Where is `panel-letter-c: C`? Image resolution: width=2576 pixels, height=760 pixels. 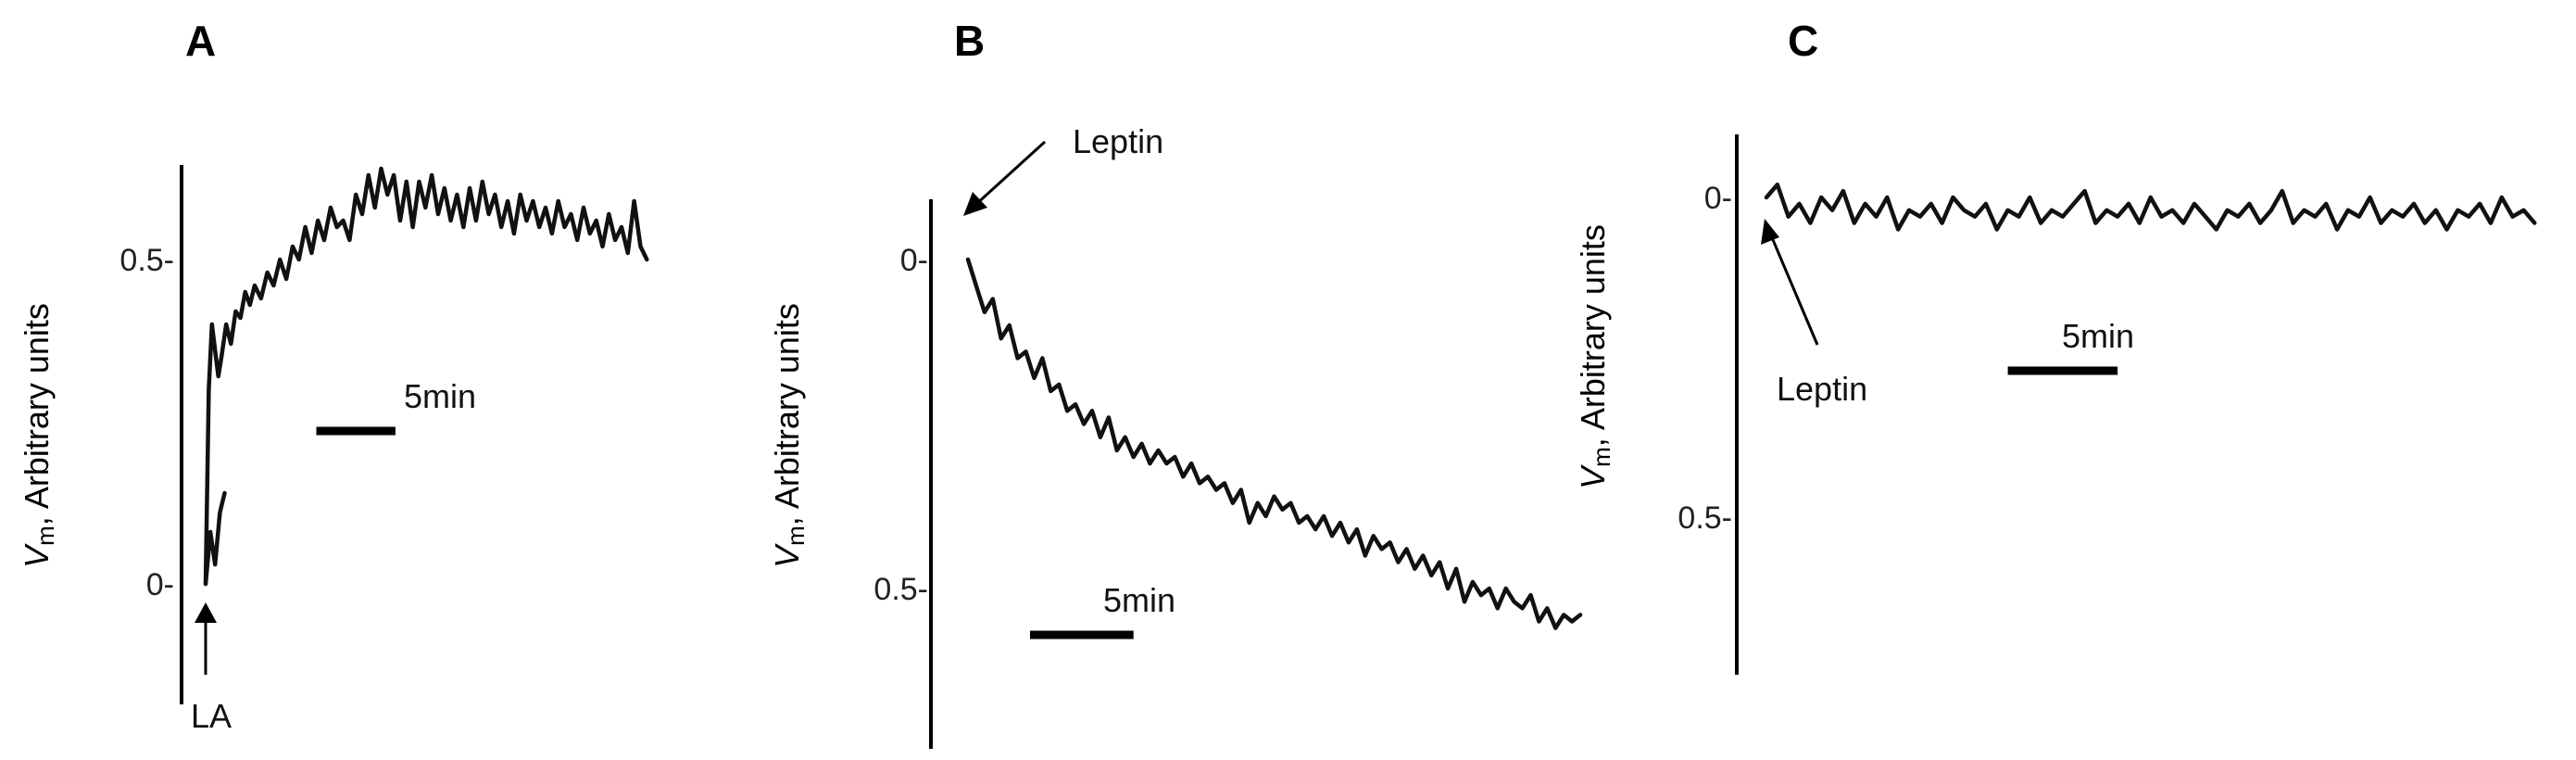
panel-letter-c: C is located at coordinates (1803, 41).